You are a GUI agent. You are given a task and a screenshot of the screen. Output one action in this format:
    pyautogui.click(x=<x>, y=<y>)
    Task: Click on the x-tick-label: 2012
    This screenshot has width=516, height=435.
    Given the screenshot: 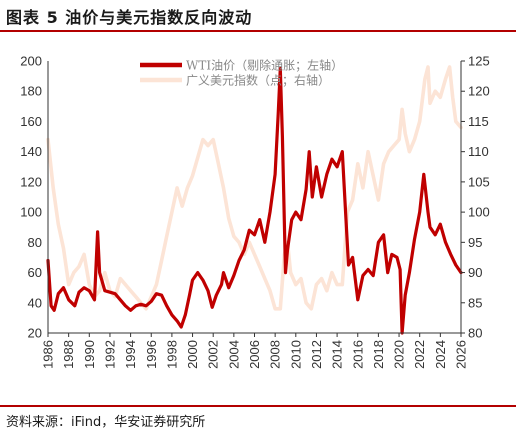 What is the action you would take?
    pyautogui.click(x=316, y=354)
    